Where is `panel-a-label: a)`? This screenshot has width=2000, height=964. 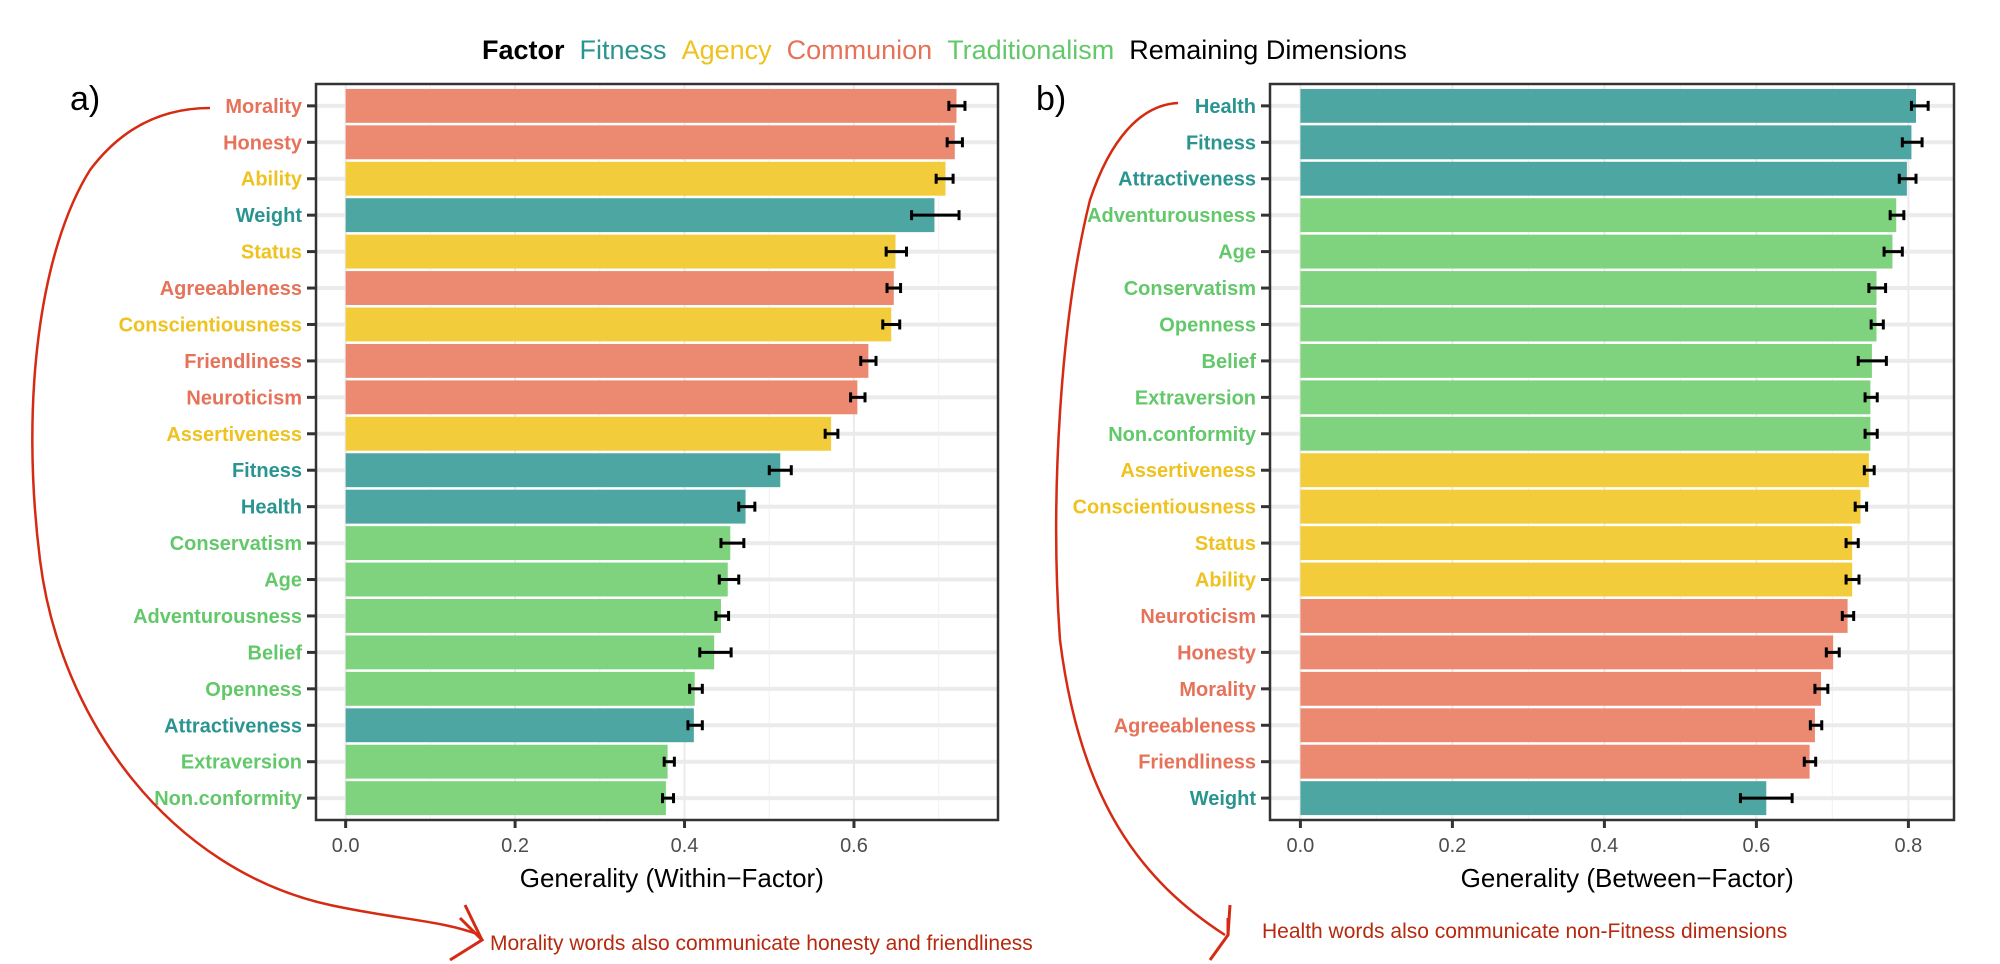 panel-a-label: a) is located at coordinates (85, 99).